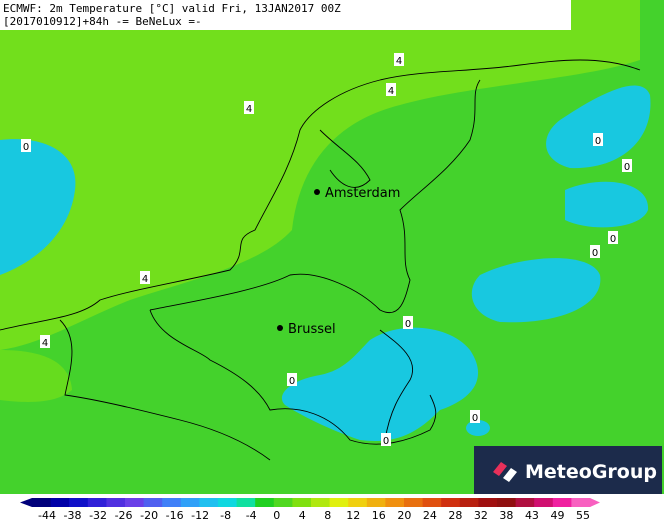 This screenshot has width=664, height=522. What do you see at coordinates (149, 515) in the screenshot?
I see `colorbar-tick-label: -20` at bounding box center [149, 515].